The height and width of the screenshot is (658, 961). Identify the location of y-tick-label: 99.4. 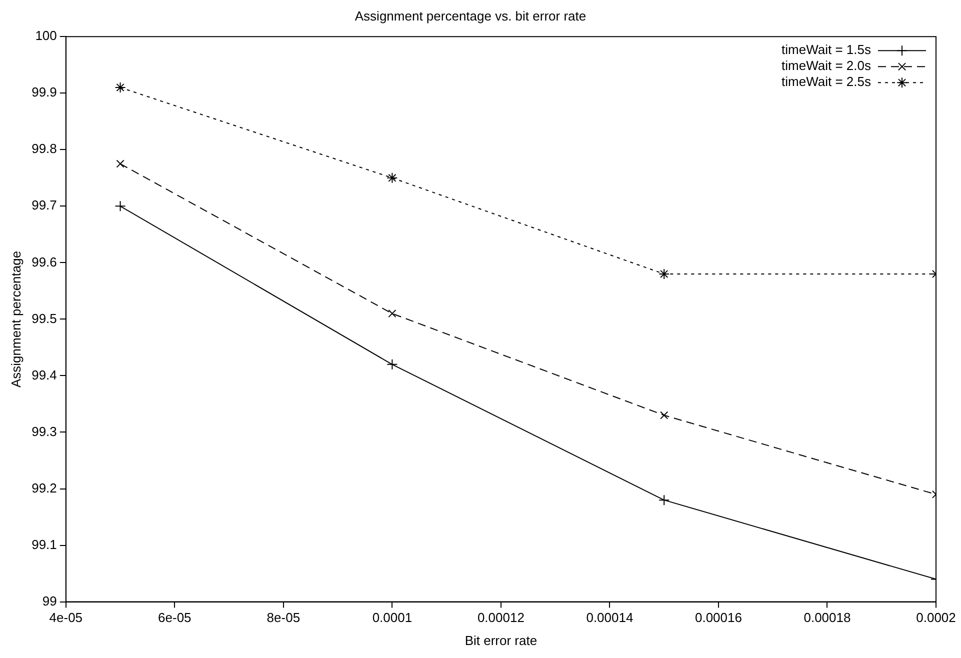
(44, 374).